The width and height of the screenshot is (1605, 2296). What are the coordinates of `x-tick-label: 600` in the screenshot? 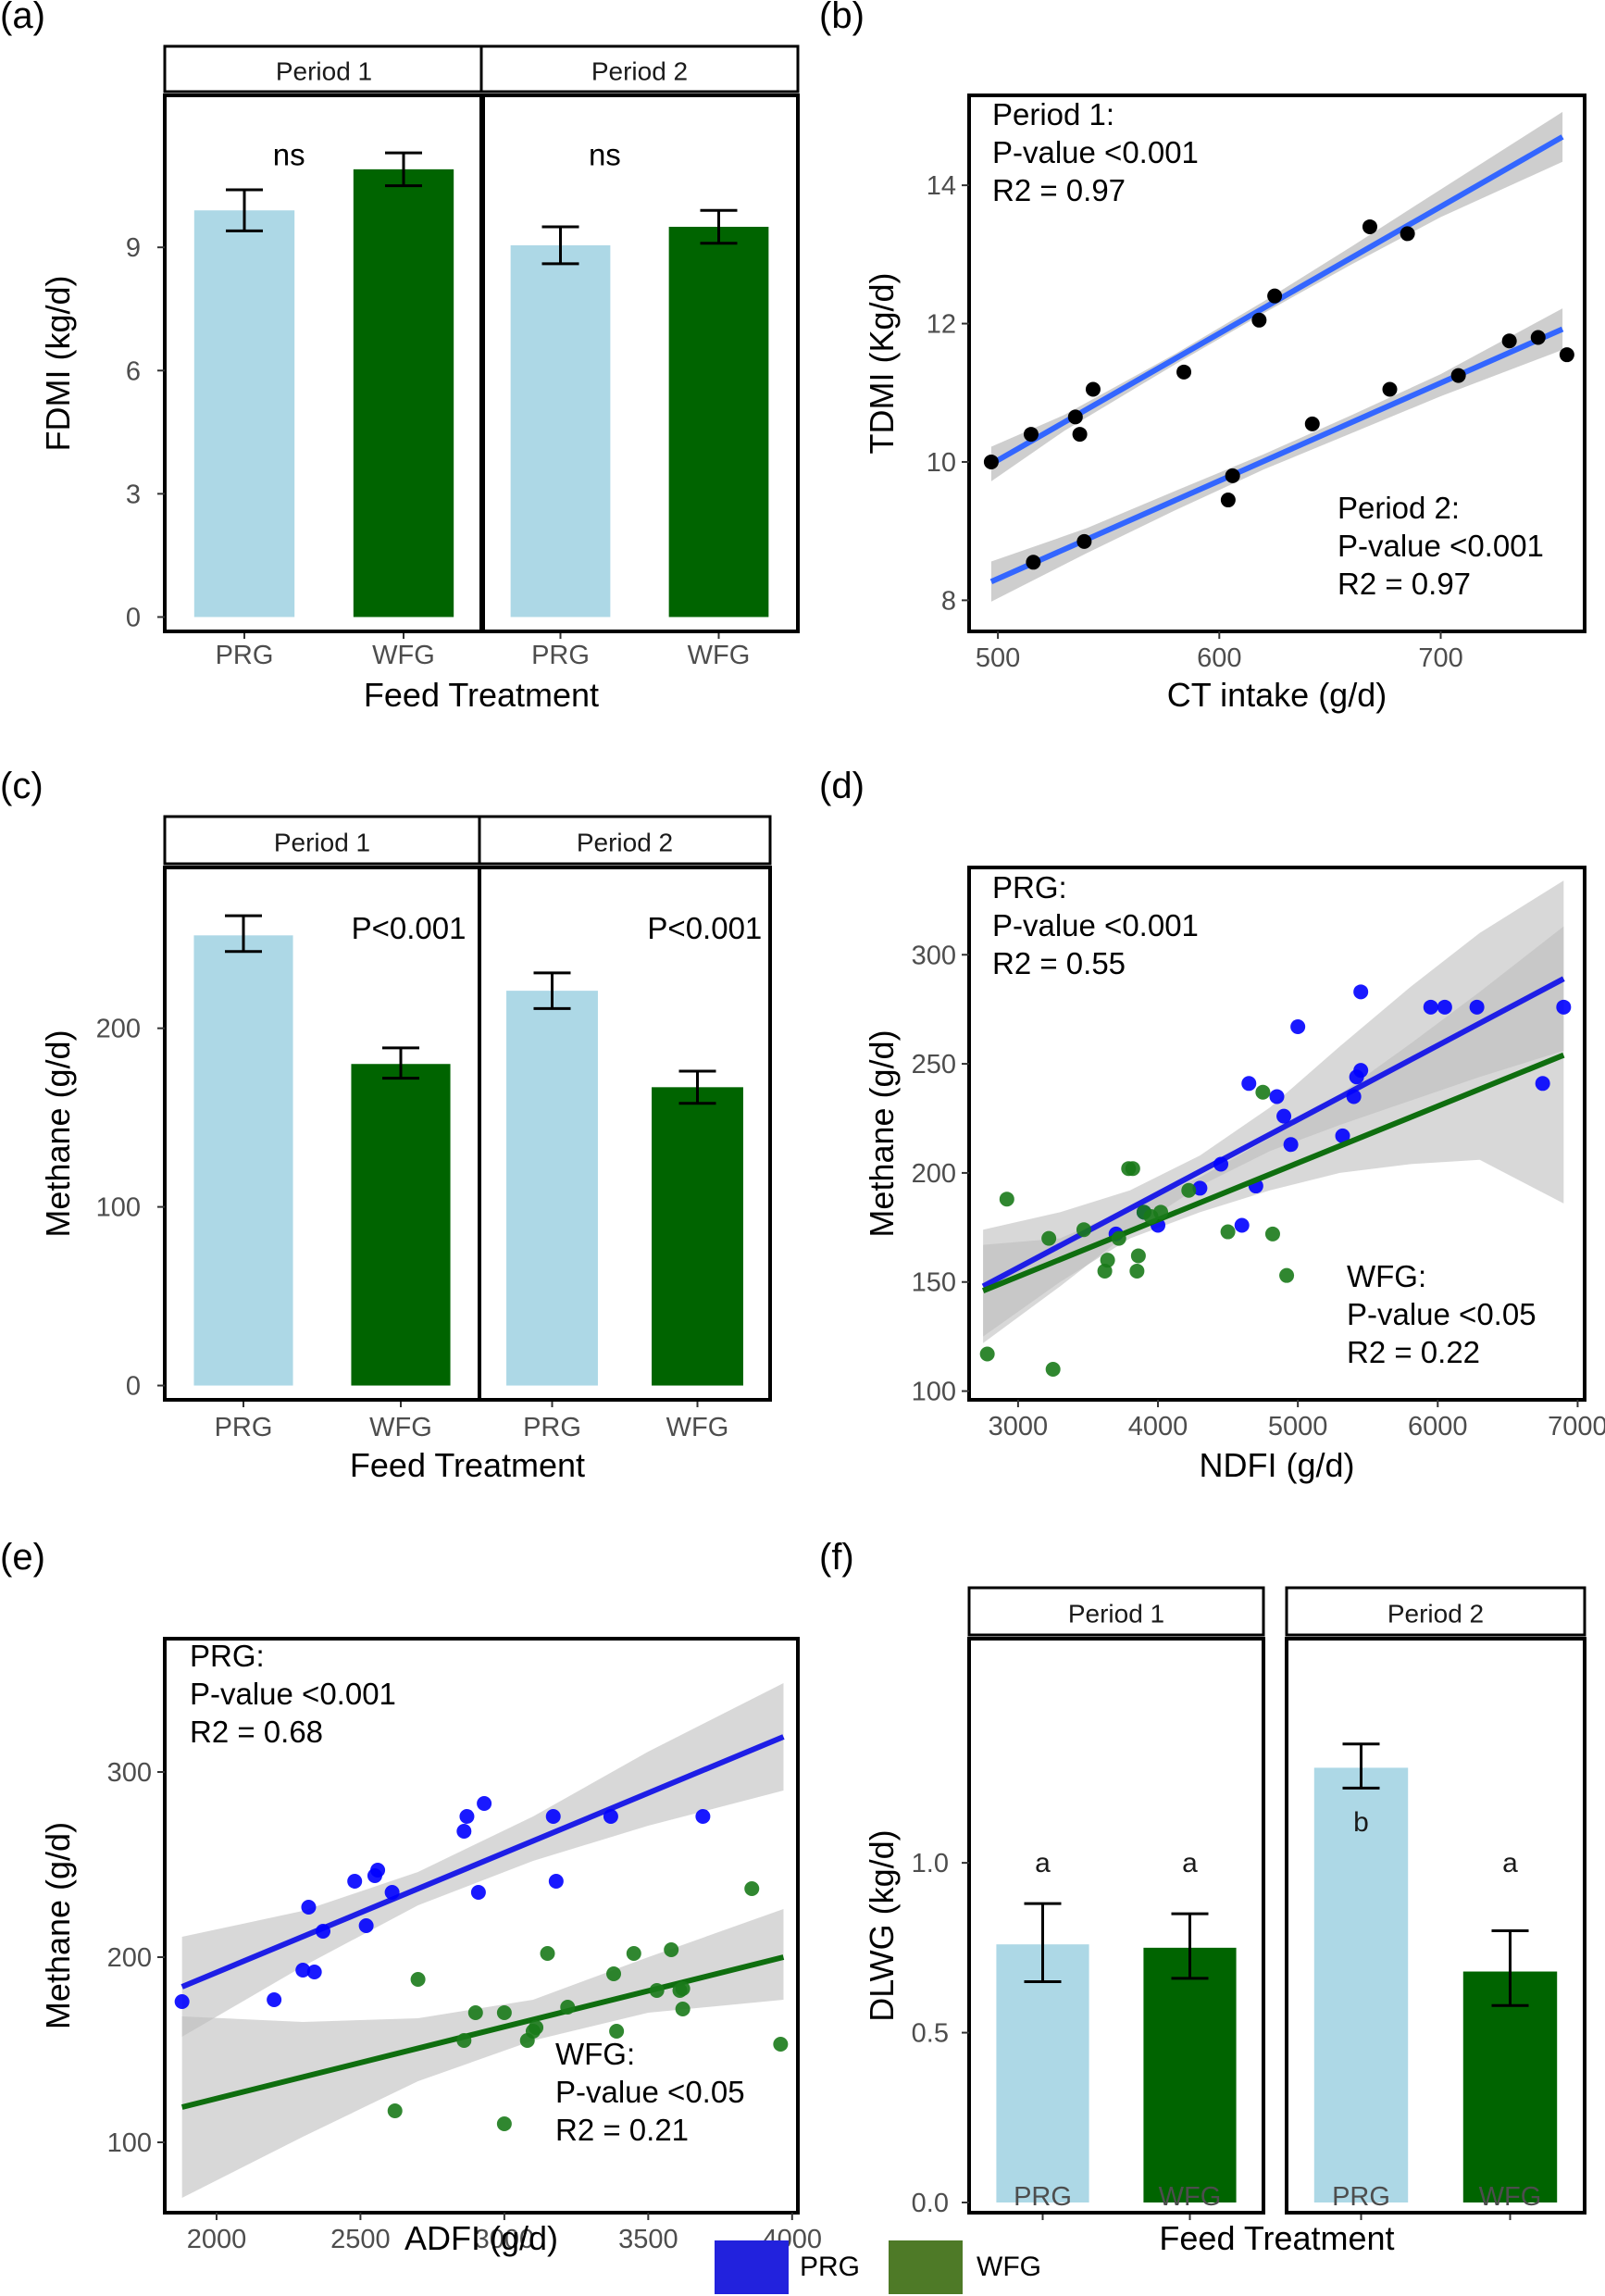 It's located at (1219, 658).